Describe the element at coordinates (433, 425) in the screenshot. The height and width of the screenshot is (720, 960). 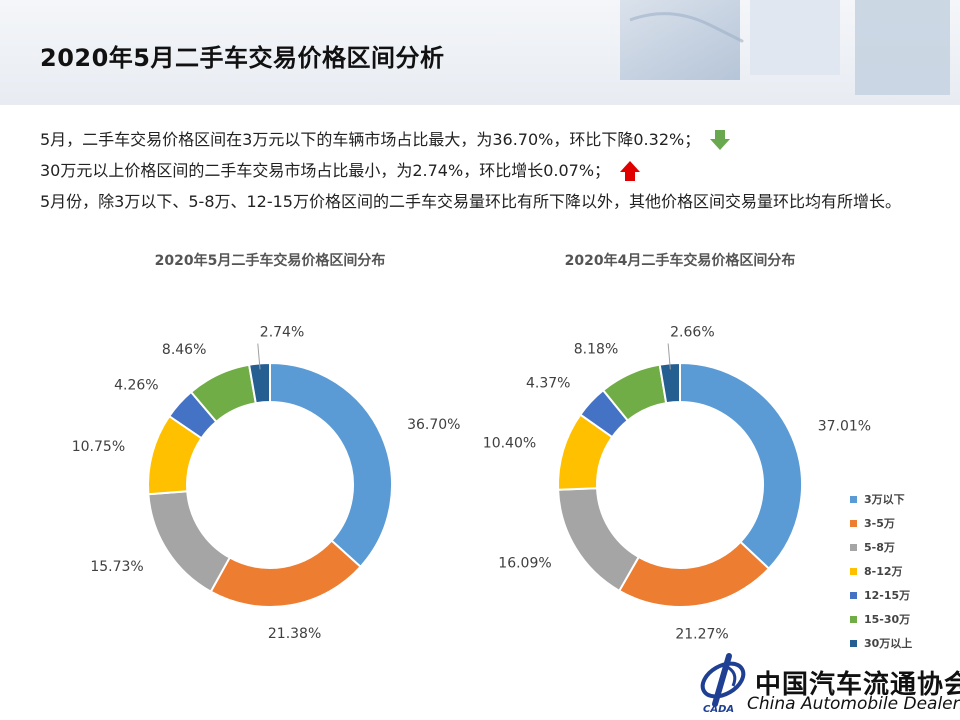
I see `may-label-0: 36.70%` at that location.